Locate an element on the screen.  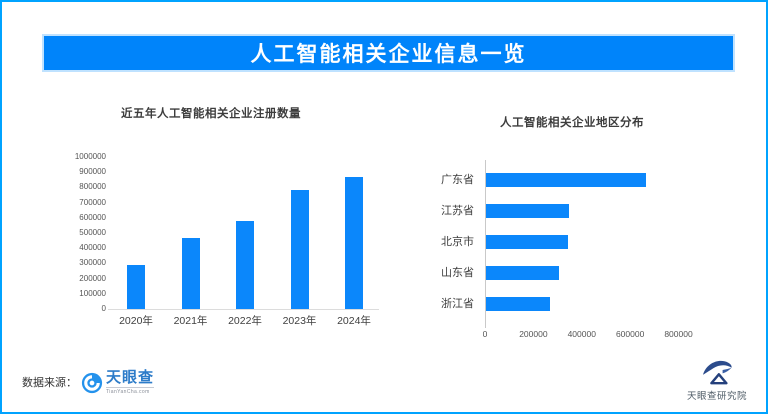
y-axis-tick-label: 100000 is located at coordinates (92, 293).